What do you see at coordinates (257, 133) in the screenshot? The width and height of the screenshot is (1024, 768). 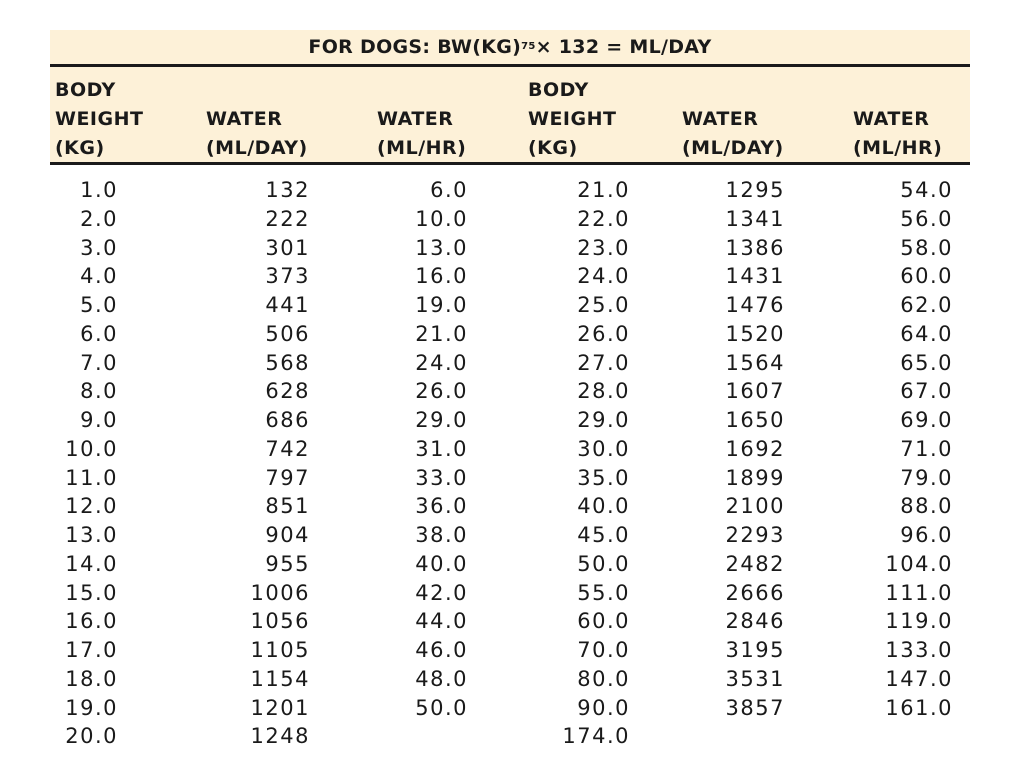 I see `header-water-ml-day-1: WATER (ML/DAY)` at bounding box center [257, 133].